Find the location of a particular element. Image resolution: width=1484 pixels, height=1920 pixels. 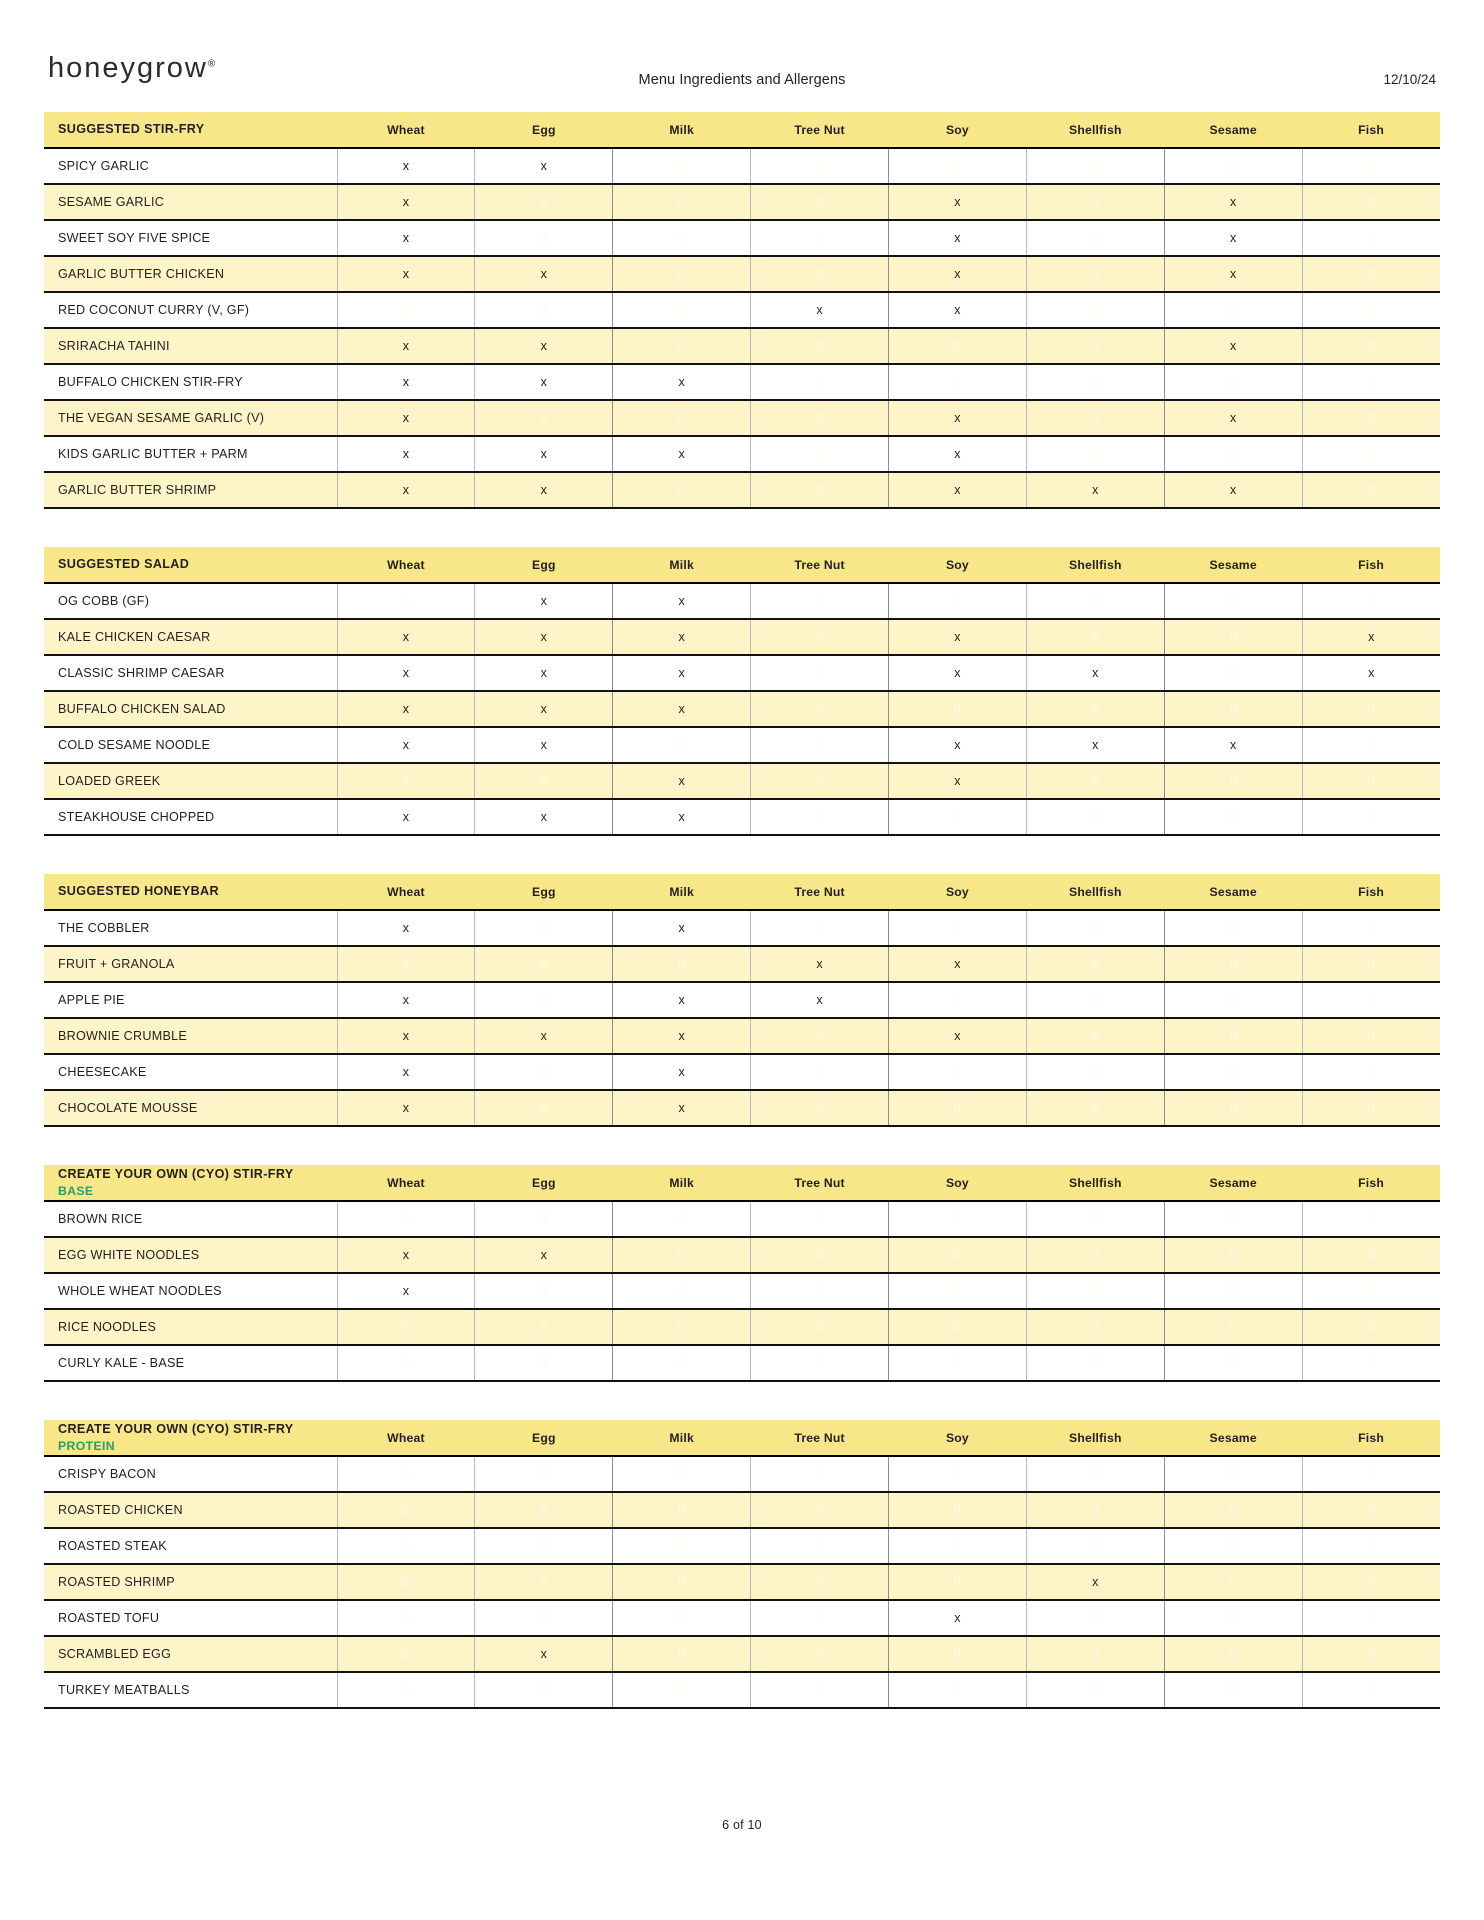

table-title-text: SUGGESTED STIR-FRY is located at coordinates (131, 129).